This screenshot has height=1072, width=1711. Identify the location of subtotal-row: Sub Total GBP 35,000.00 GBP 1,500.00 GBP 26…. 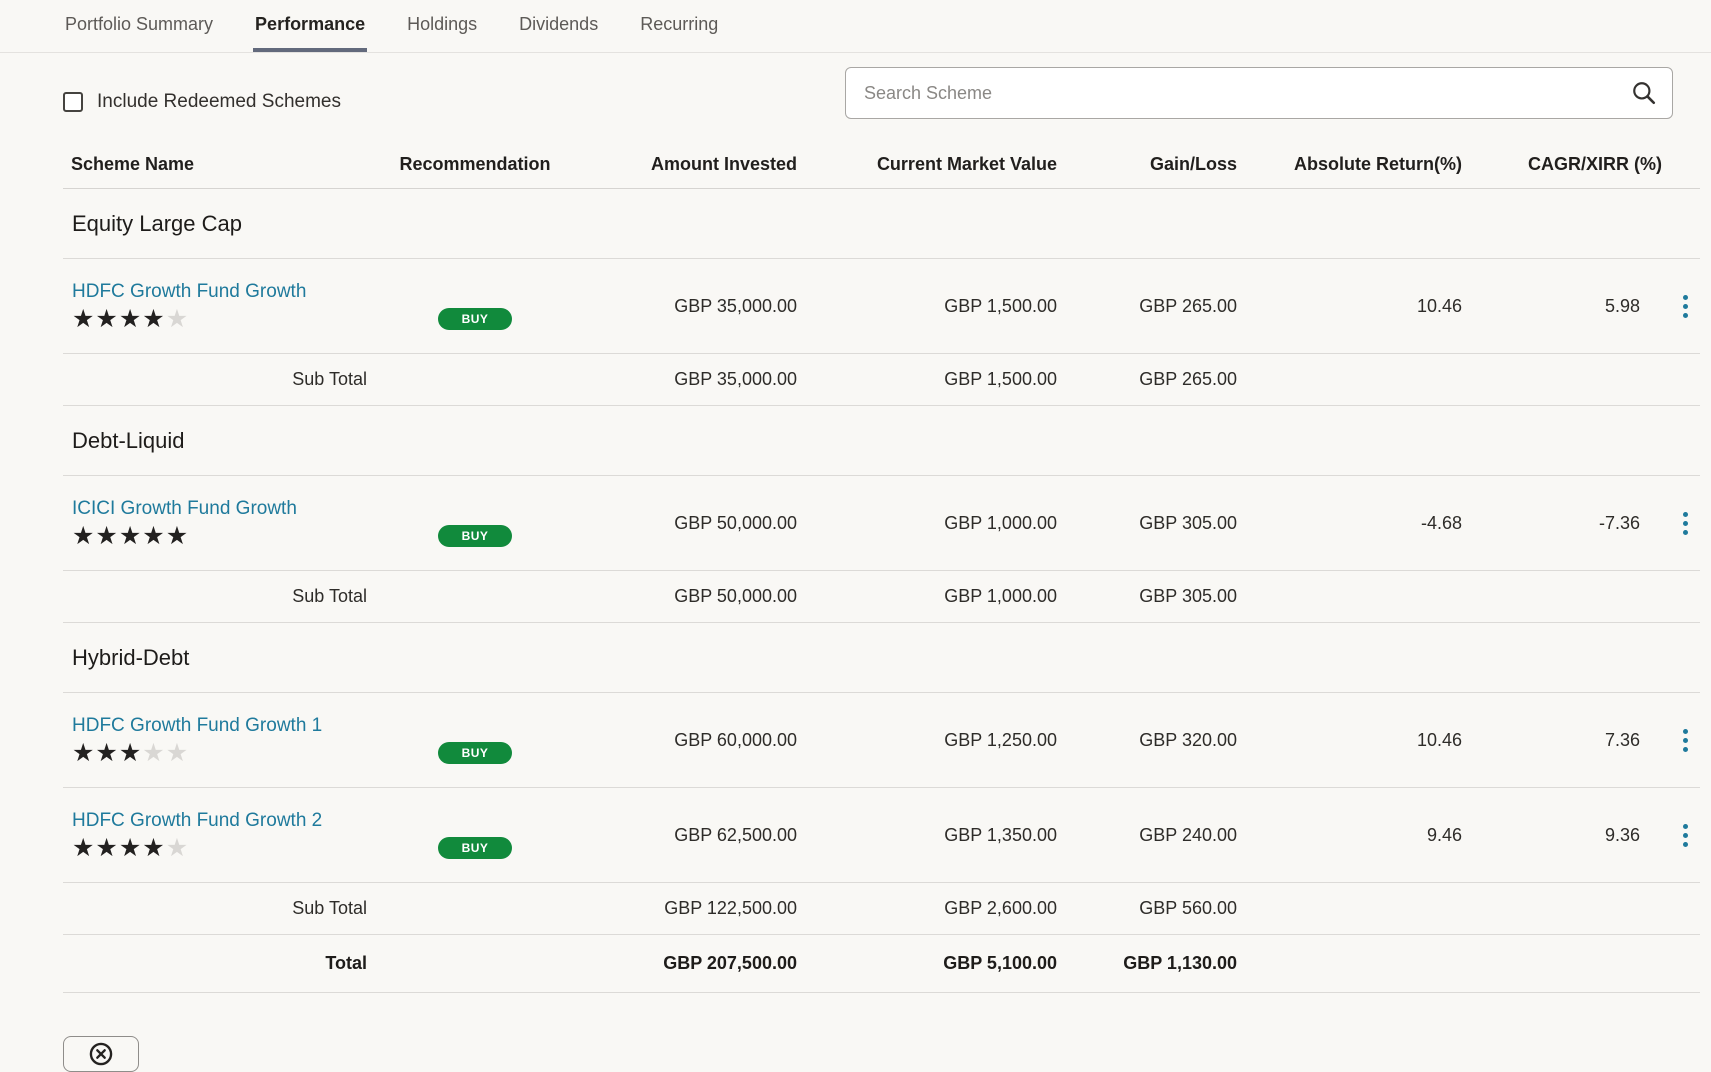
(881, 380).